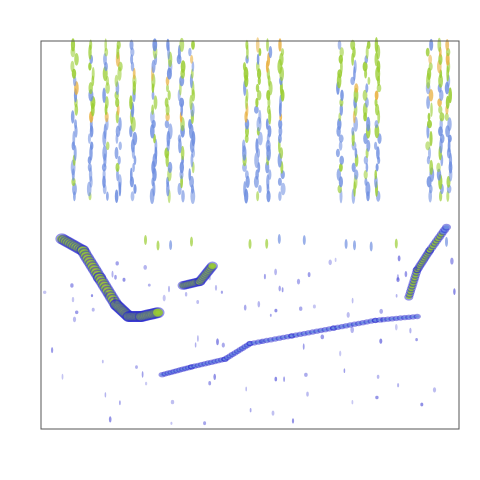  I want to click on descending-sweep-core, so click(158, 312).